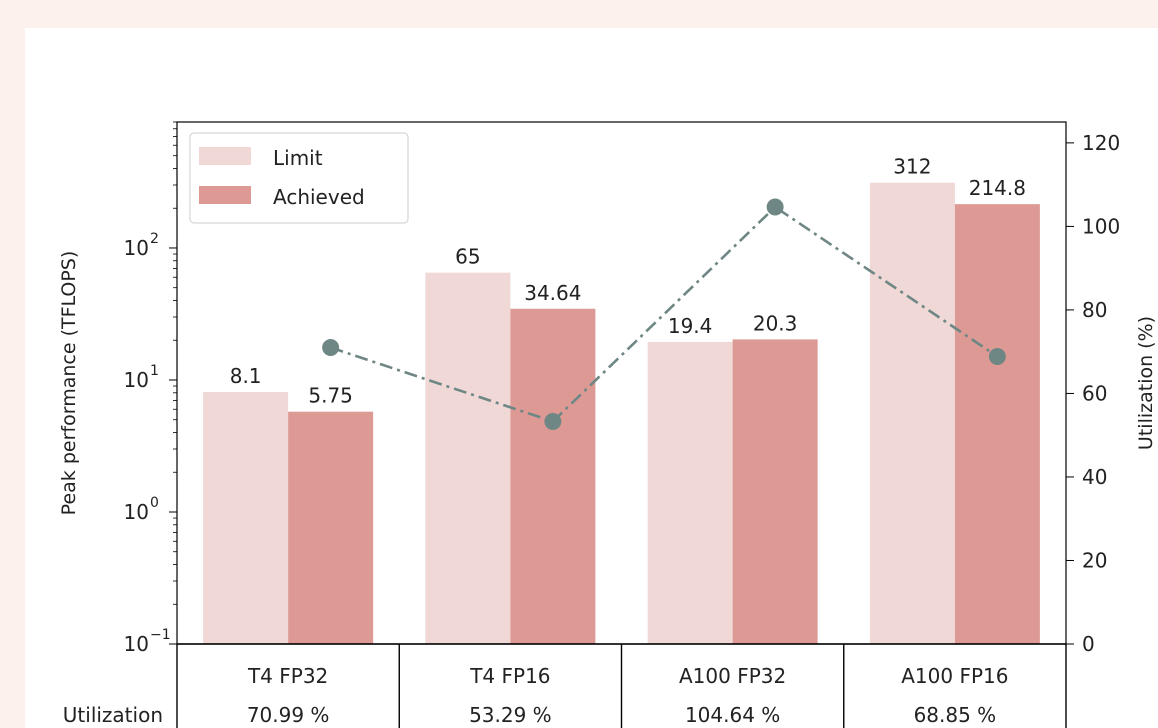  What do you see at coordinates (732, 715) in the screenshot?
I see `table-cell-2: 104.64 %` at bounding box center [732, 715].